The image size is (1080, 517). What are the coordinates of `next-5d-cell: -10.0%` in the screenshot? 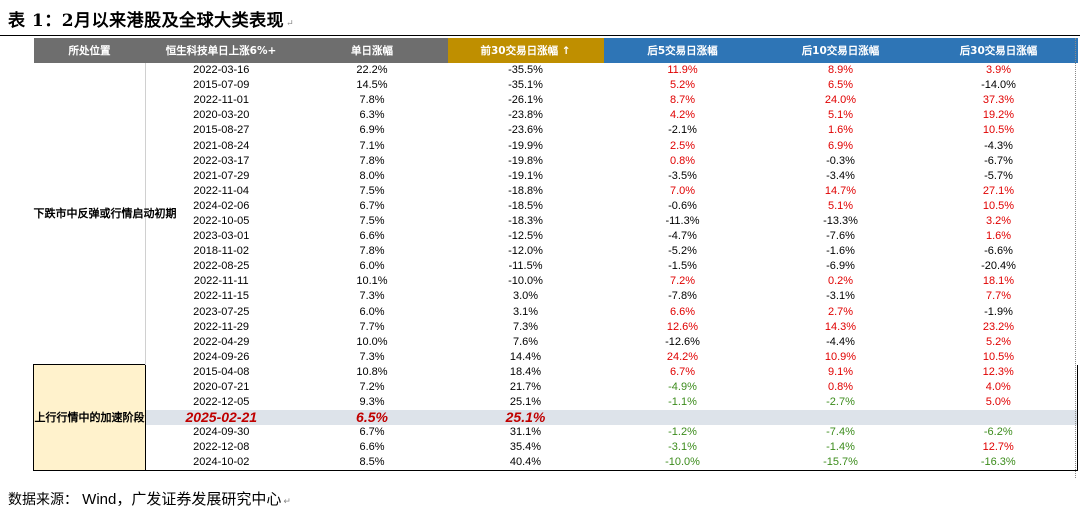 It's located at (682, 463).